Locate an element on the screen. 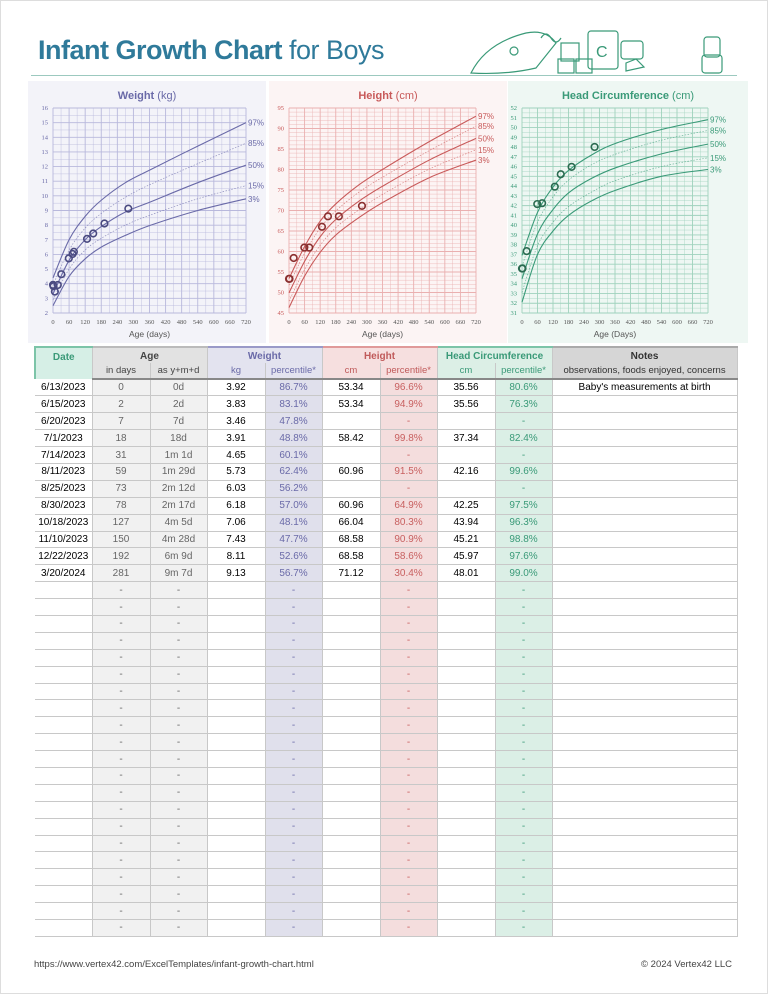 This screenshot has height=994, width=768. cell-date: 12/22/2023 is located at coordinates (64, 556).